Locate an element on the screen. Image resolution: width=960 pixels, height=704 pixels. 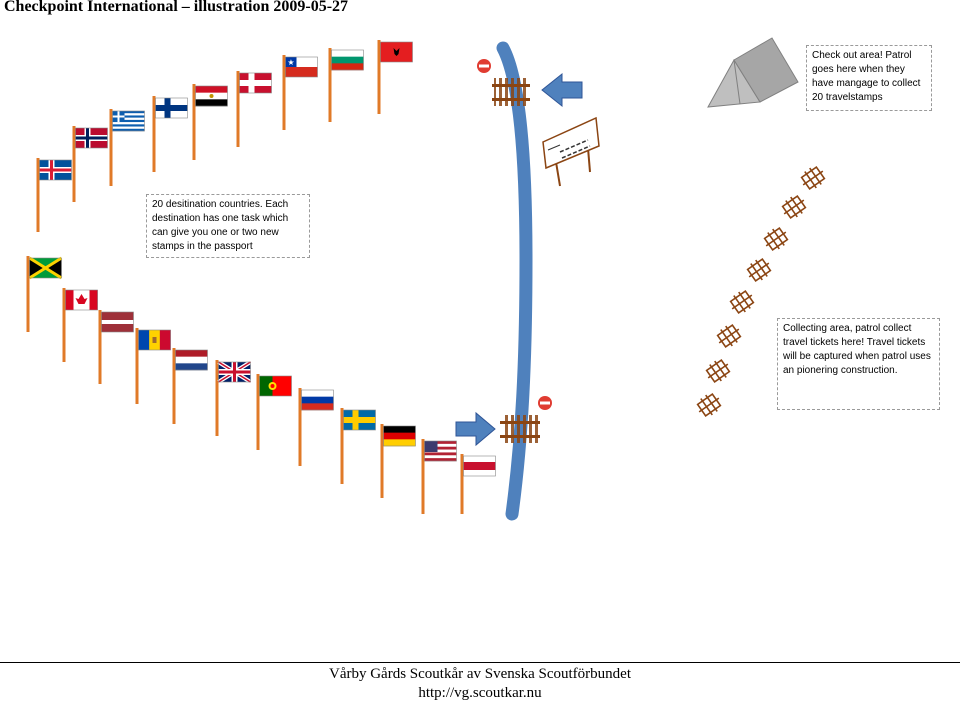
sign-board-icon is located at coordinates (571, 151).